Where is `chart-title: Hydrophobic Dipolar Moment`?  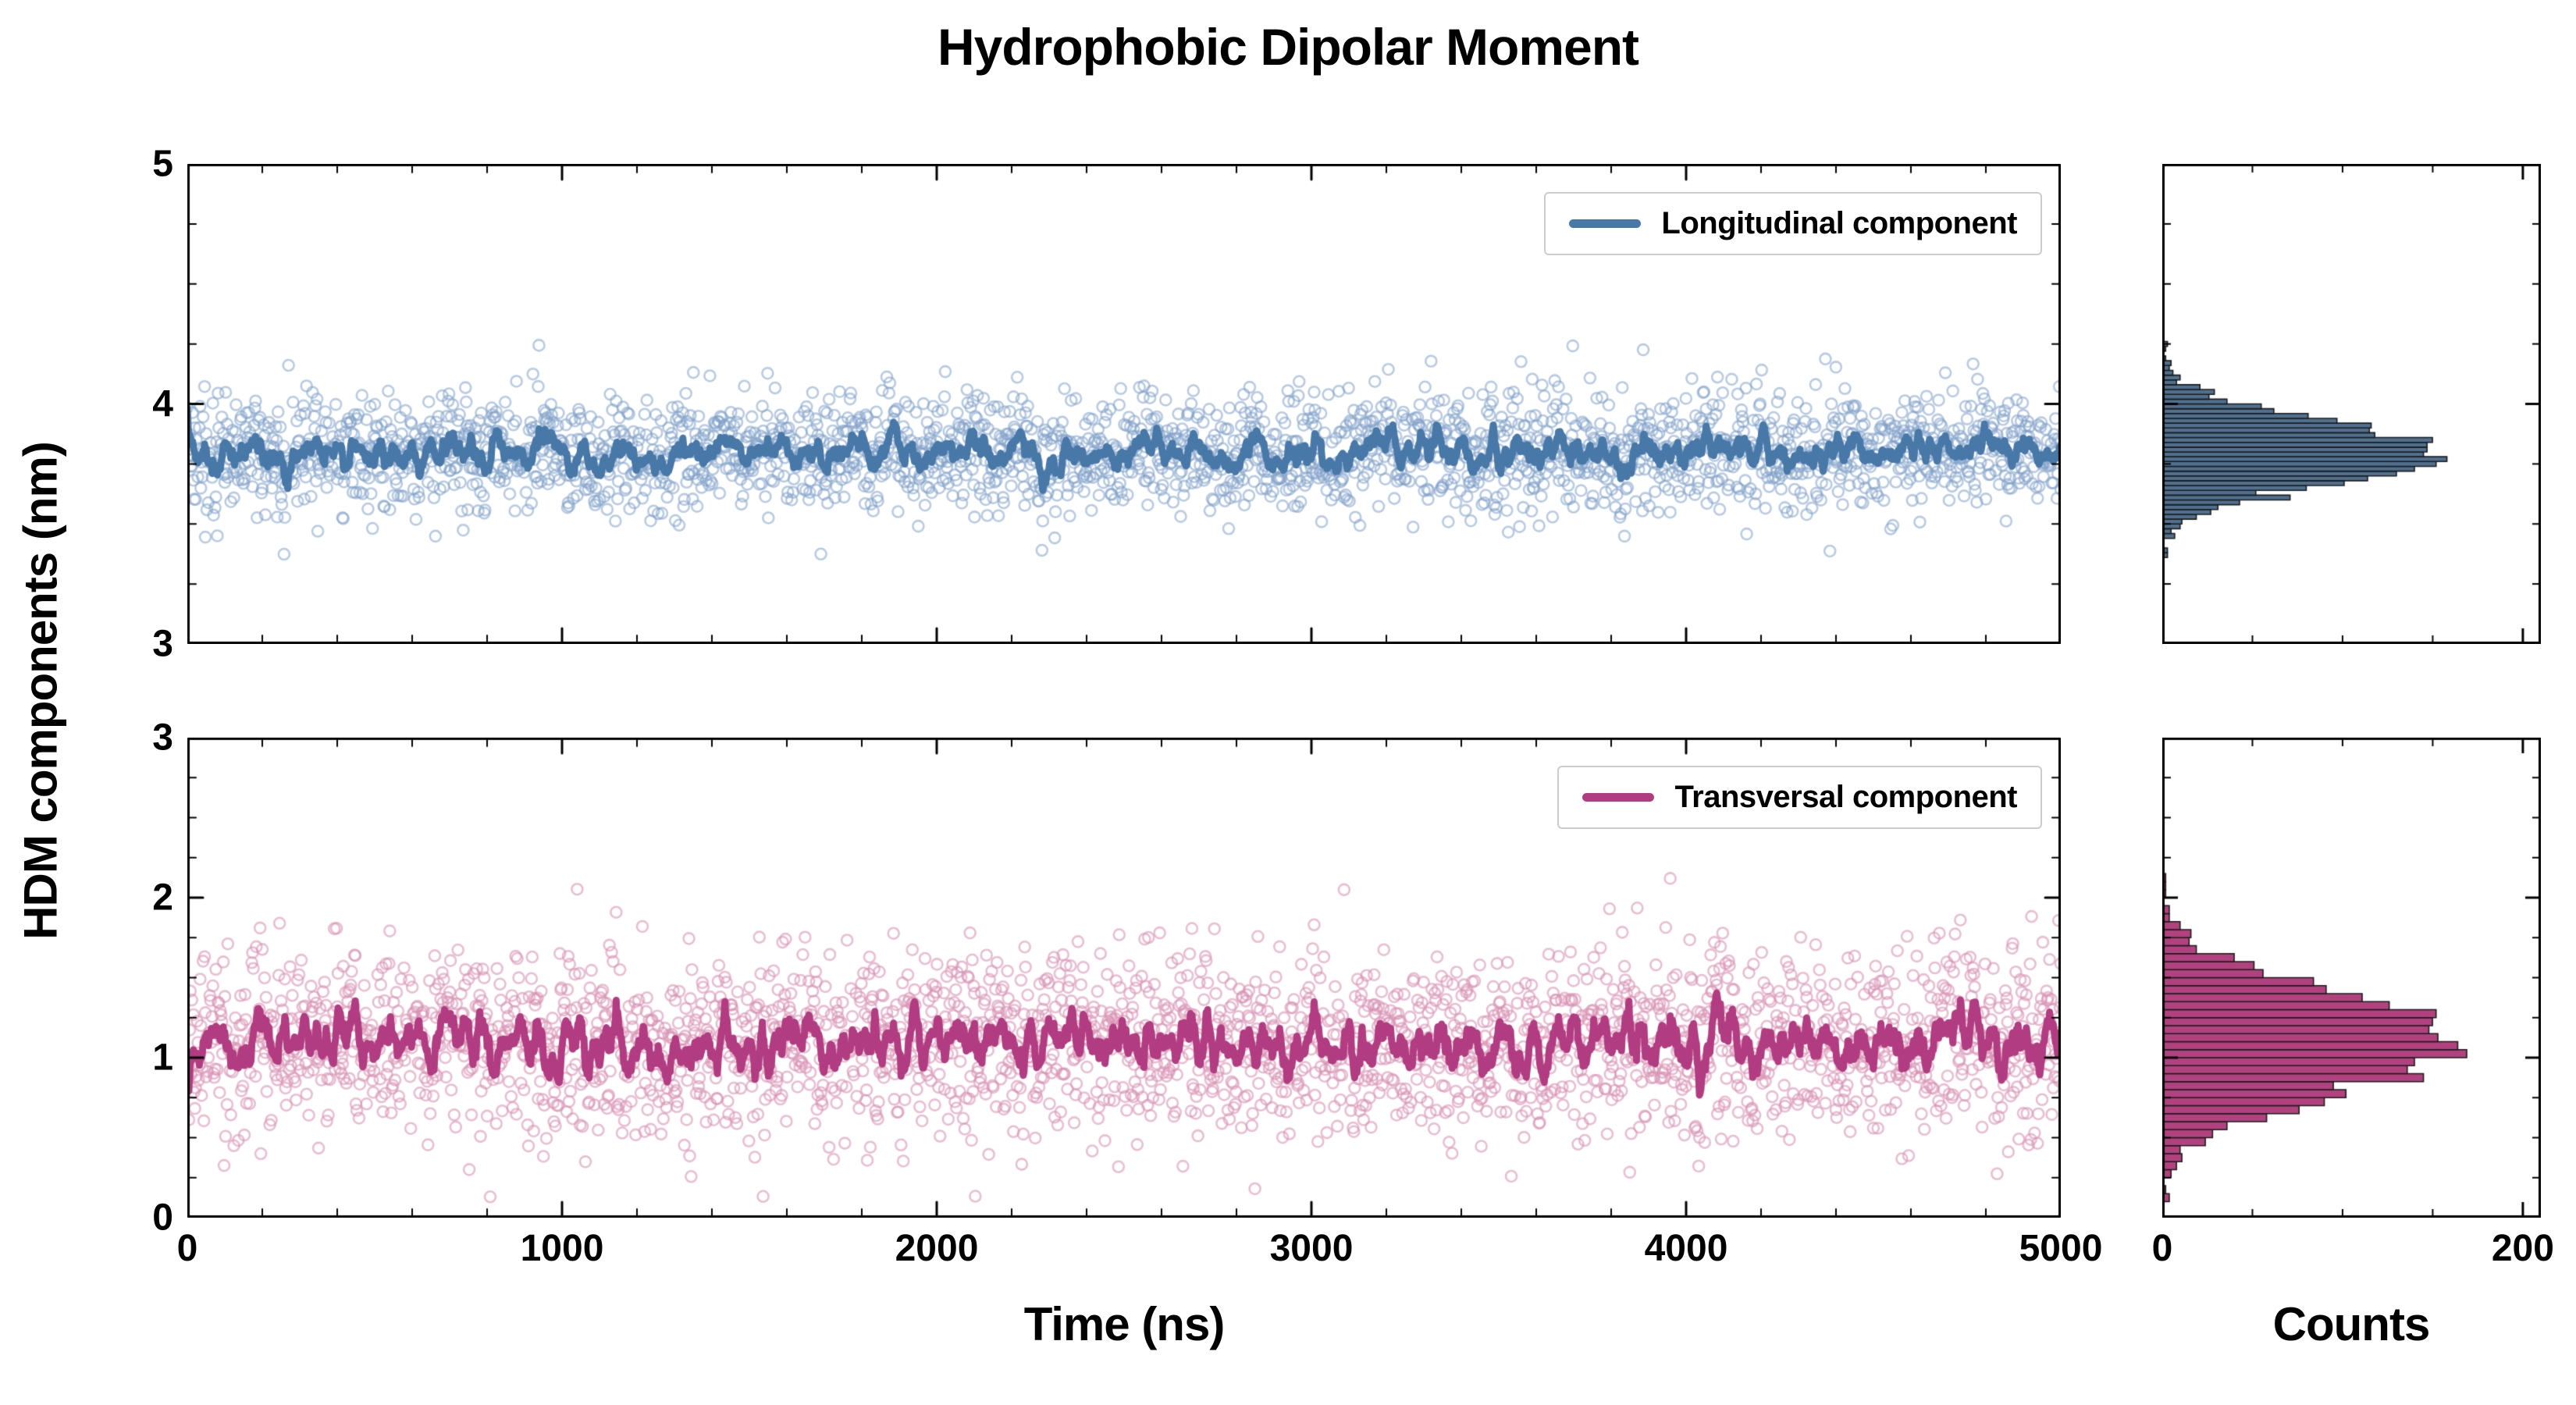 chart-title: Hydrophobic Dipolar Moment is located at coordinates (1288, 47).